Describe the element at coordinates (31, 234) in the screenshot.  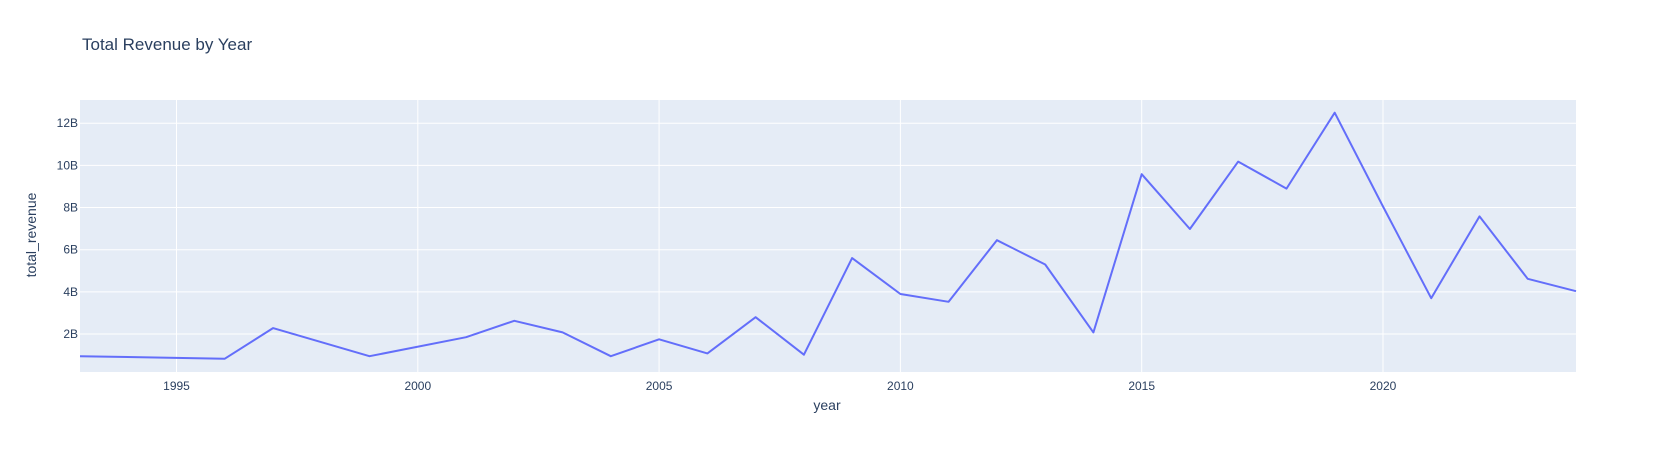
I see `y-axis-title: total_revenue` at that location.